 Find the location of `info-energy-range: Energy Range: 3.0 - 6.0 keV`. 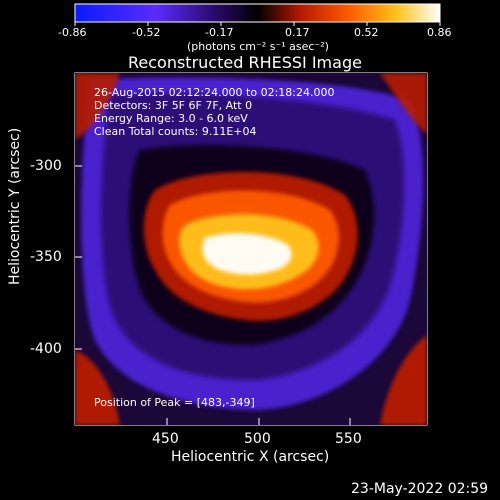

info-energy-range: Energy Range: 3.0 - 6.0 keV is located at coordinates (171, 118).